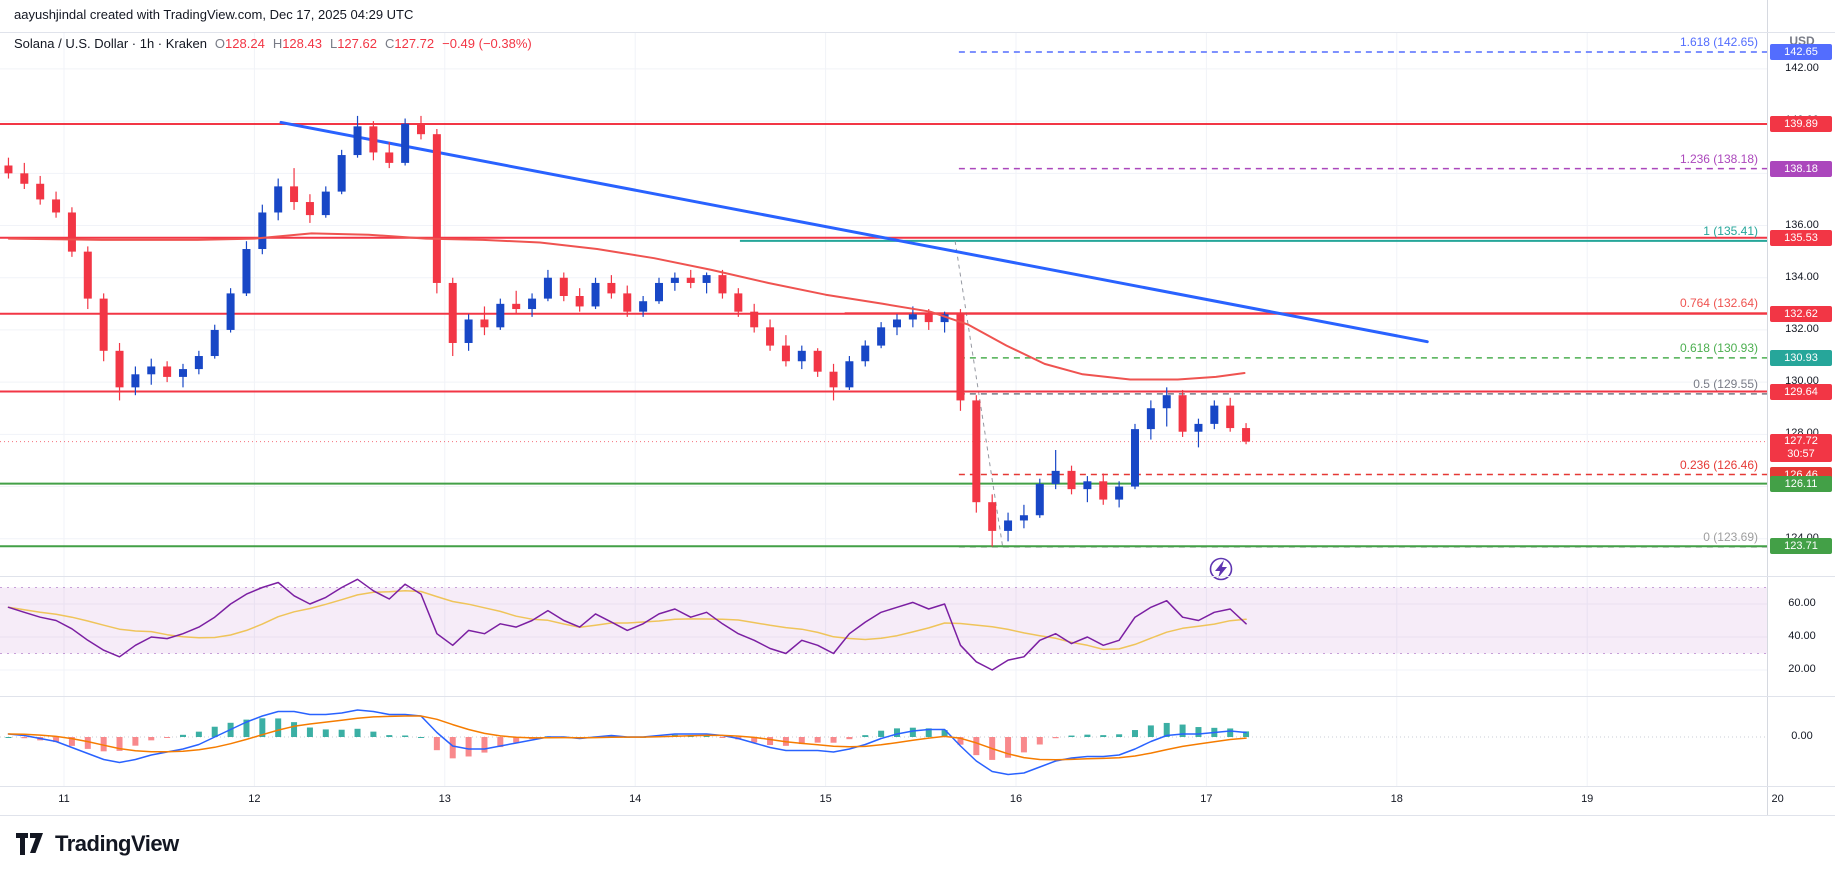 Image resolution: width=1835 pixels, height=875 pixels. What do you see at coordinates (1801, 168) in the screenshot?
I see `price-badge: 138.18` at bounding box center [1801, 168].